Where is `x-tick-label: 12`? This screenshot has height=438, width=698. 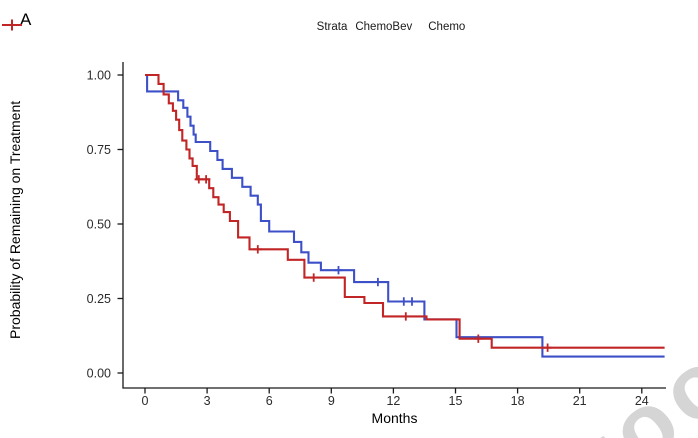
x-tick-label: 12 is located at coordinates (393, 401).